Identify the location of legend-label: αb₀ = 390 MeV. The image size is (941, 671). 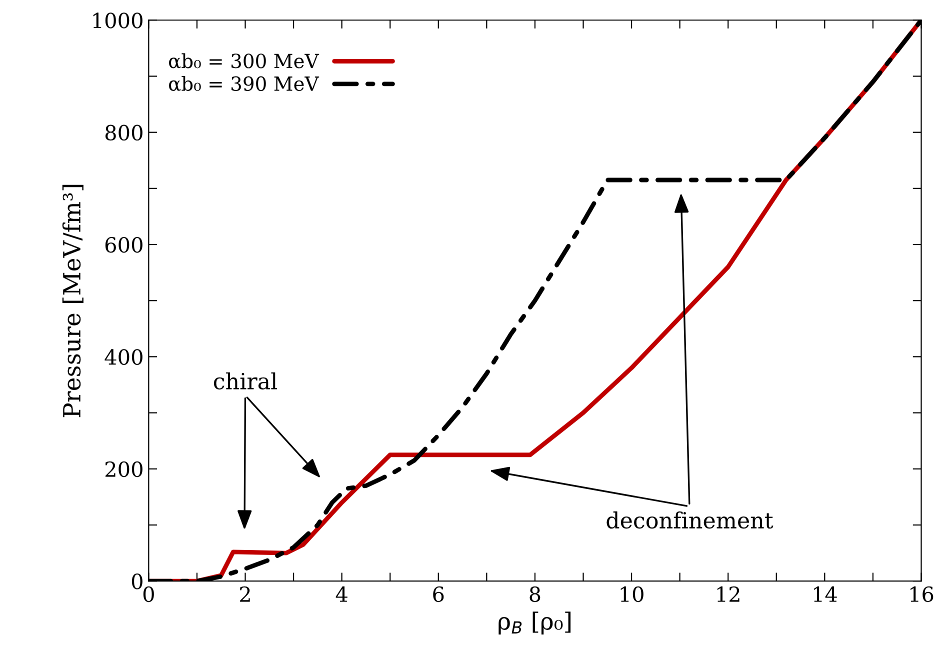
(244, 84).